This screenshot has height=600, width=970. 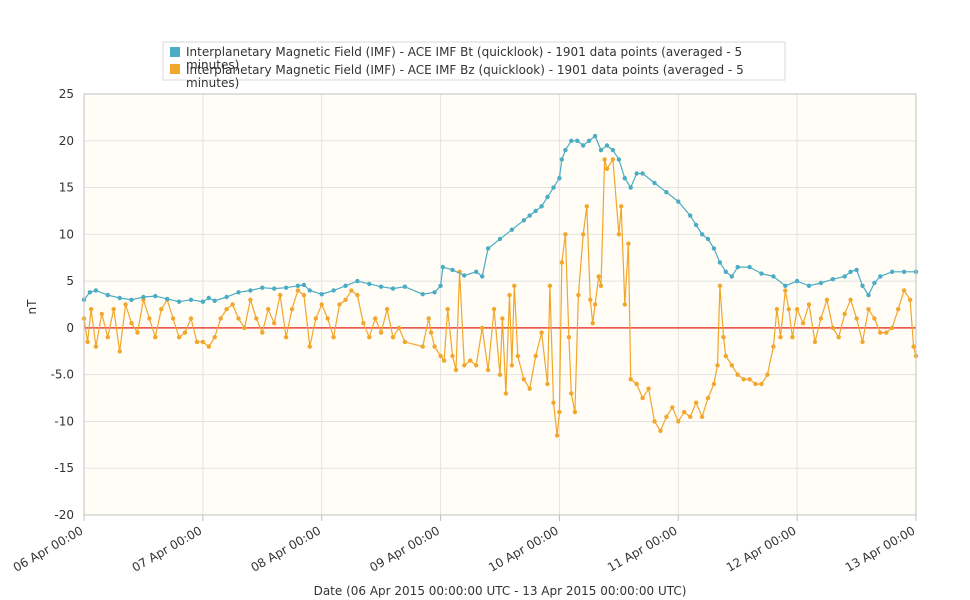 I want to click on y-tick-label: 10, so click(x=66, y=234).